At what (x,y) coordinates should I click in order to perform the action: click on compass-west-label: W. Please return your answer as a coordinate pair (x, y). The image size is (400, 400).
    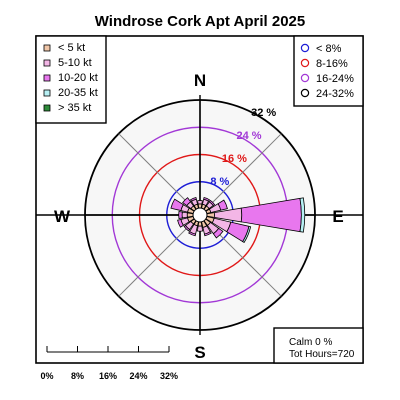
    Looking at the image, I should click on (62, 216).